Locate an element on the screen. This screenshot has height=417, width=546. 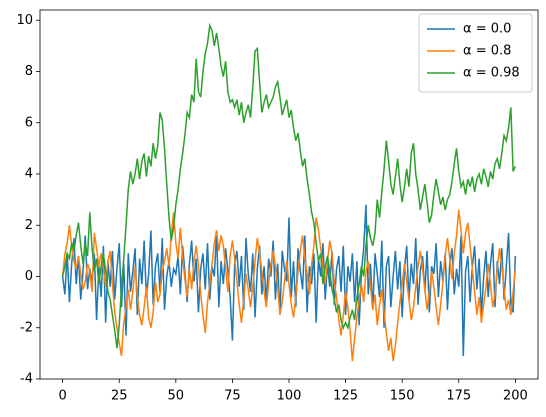
y-tick-label: 2 is located at coordinates (29, 225).